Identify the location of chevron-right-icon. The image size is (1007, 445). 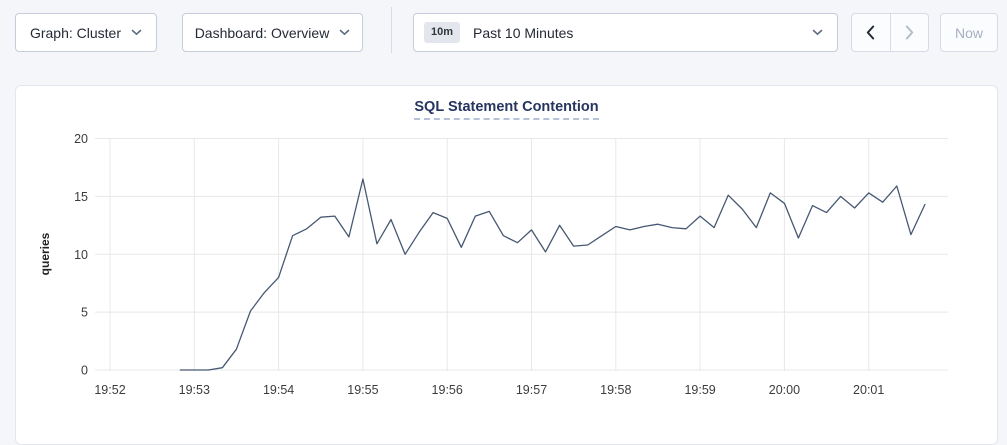
(909, 32).